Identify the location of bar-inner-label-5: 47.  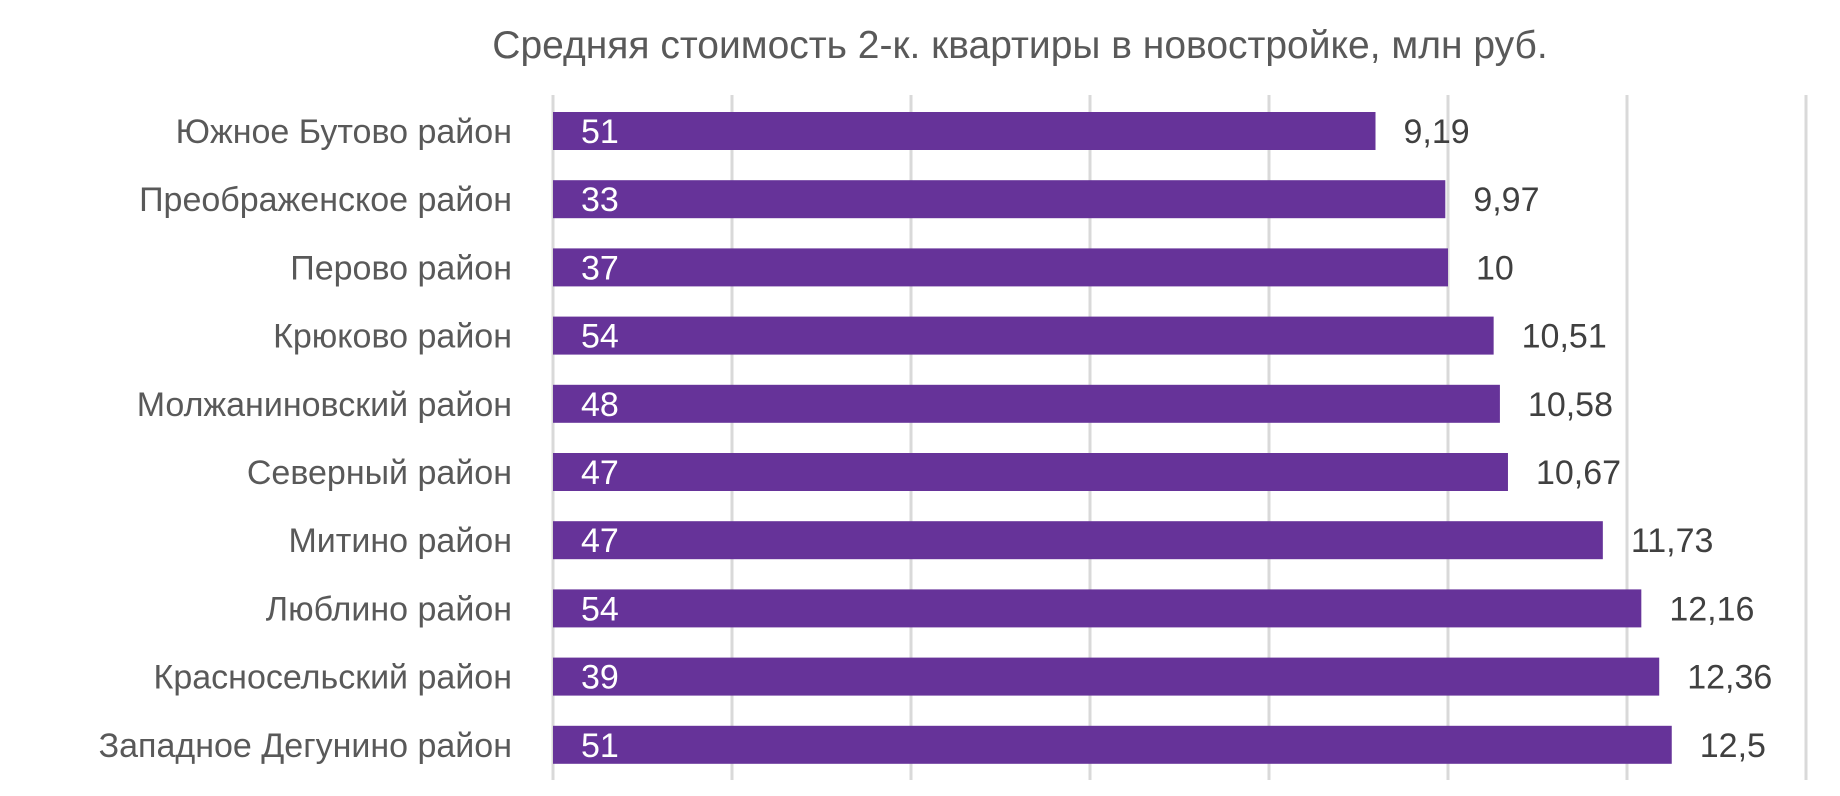
(600, 473).